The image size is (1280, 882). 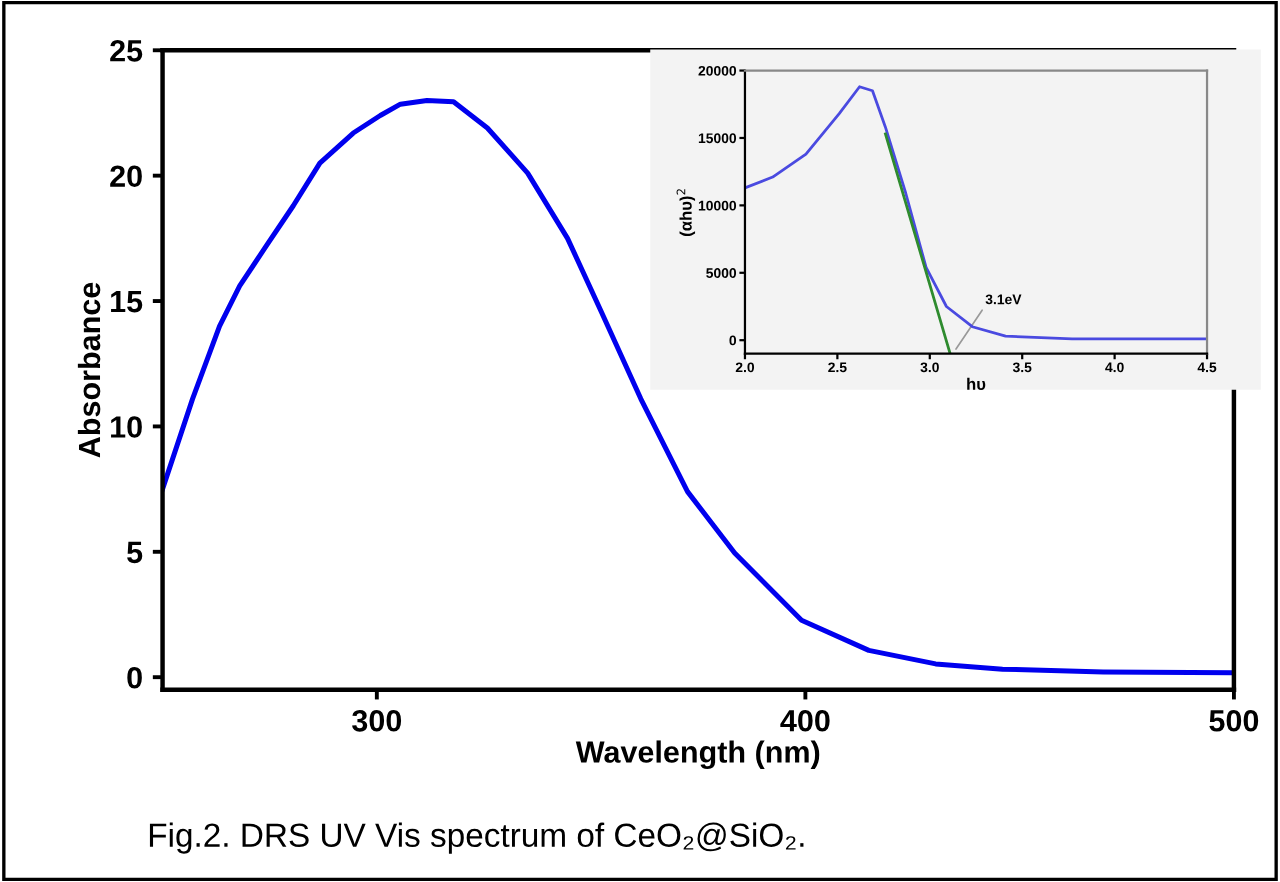 What do you see at coordinates (1234, 720) in the screenshot?
I see `x-tick-label: 500` at bounding box center [1234, 720].